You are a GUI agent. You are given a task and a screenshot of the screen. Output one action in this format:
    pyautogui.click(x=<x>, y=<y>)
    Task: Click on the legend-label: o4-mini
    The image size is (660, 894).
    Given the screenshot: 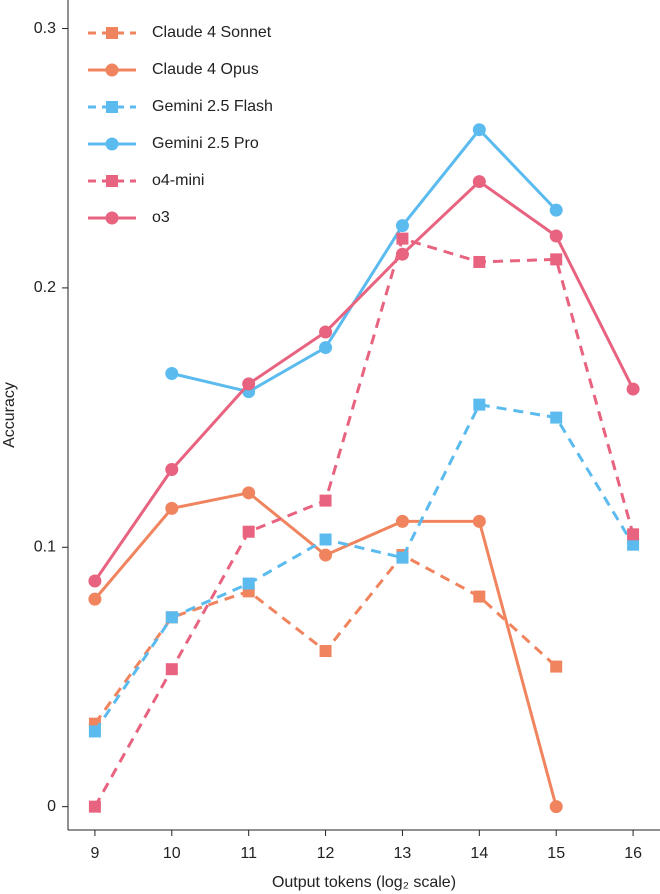 What is the action you would take?
    pyautogui.click(x=178, y=180)
    